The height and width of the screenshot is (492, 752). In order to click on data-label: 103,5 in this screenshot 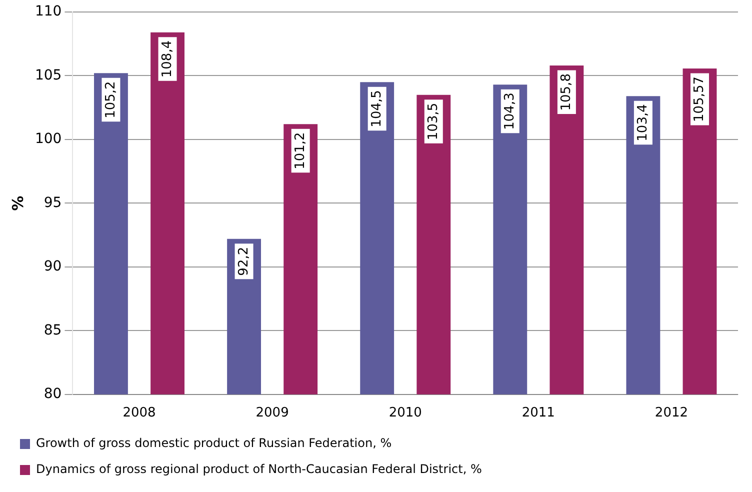, I will do `click(434, 121)`.